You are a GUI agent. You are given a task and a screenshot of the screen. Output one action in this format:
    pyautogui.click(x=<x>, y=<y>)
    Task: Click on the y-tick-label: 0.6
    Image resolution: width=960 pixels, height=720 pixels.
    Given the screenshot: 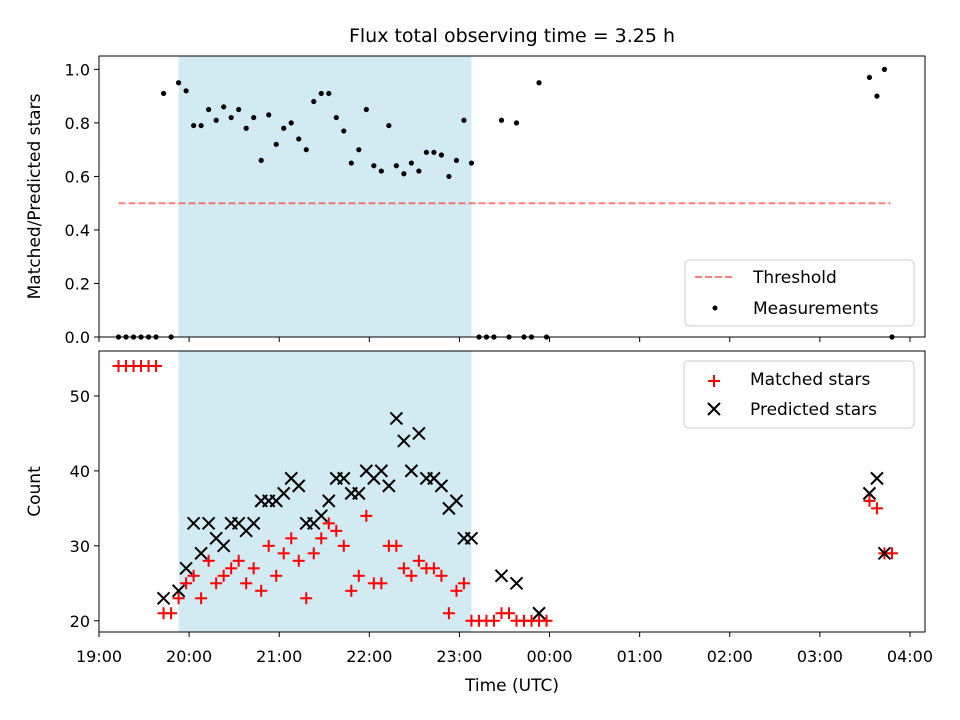 What is the action you would take?
    pyautogui.click(x=77, y=176)
    